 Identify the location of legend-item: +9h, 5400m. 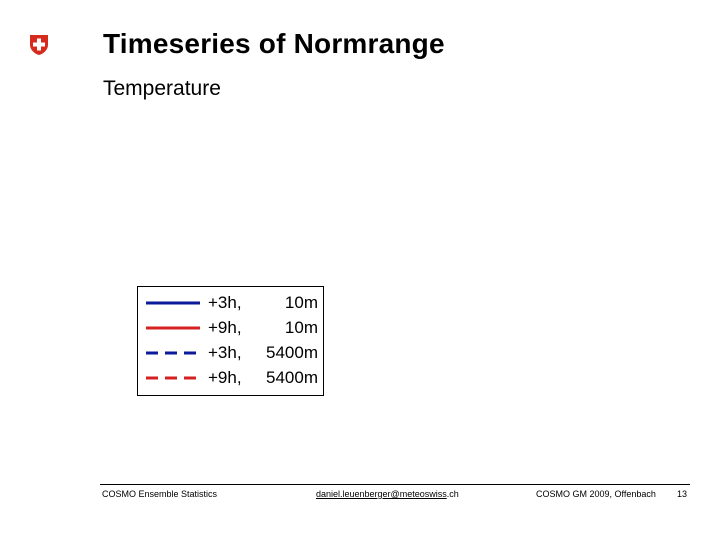
(230, 378).